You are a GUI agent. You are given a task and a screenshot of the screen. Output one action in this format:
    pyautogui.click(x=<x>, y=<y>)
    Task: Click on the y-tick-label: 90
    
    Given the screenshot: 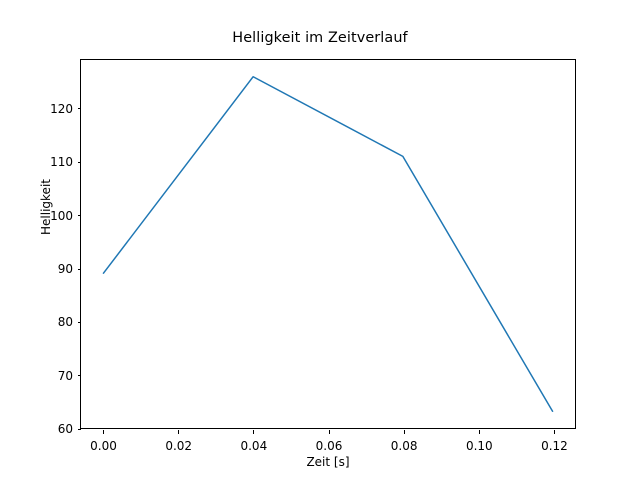 What is the action you would take?
    pyautogui.click(x=65, y=269)
    